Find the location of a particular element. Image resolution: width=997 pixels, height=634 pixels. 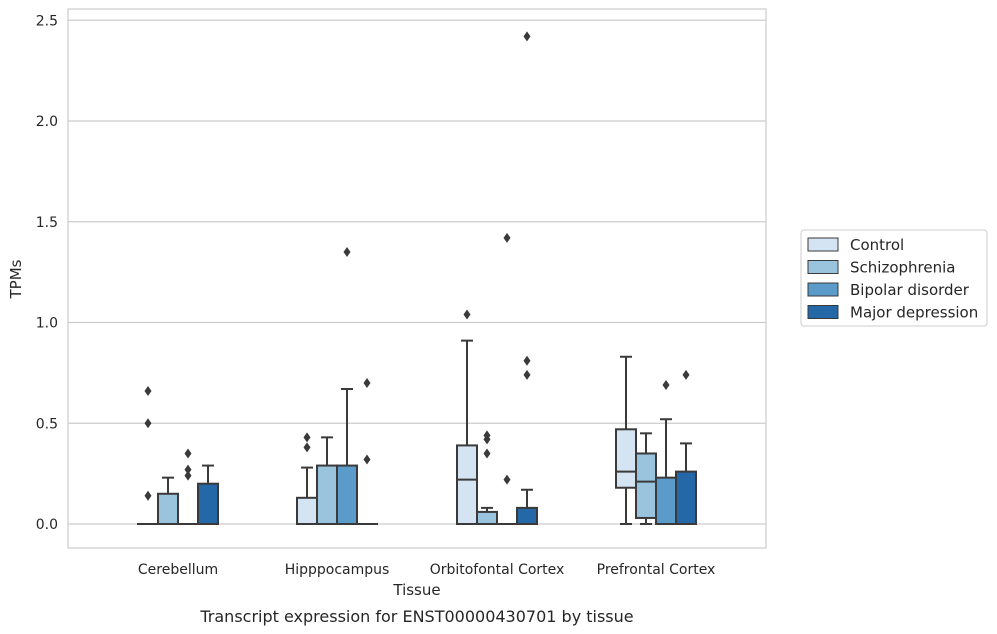

y-tick-label: 0.0 is located at coordinates (47, 525).